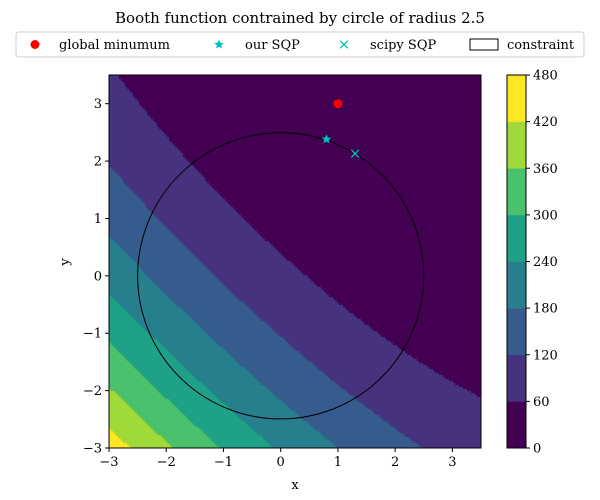 Image resolution: width=600 pixels, height=500 pixels. Describe the element at coordinates (114, 45) in the screenshot. I see `legend-label-global-minimum: global minumum` at that location.